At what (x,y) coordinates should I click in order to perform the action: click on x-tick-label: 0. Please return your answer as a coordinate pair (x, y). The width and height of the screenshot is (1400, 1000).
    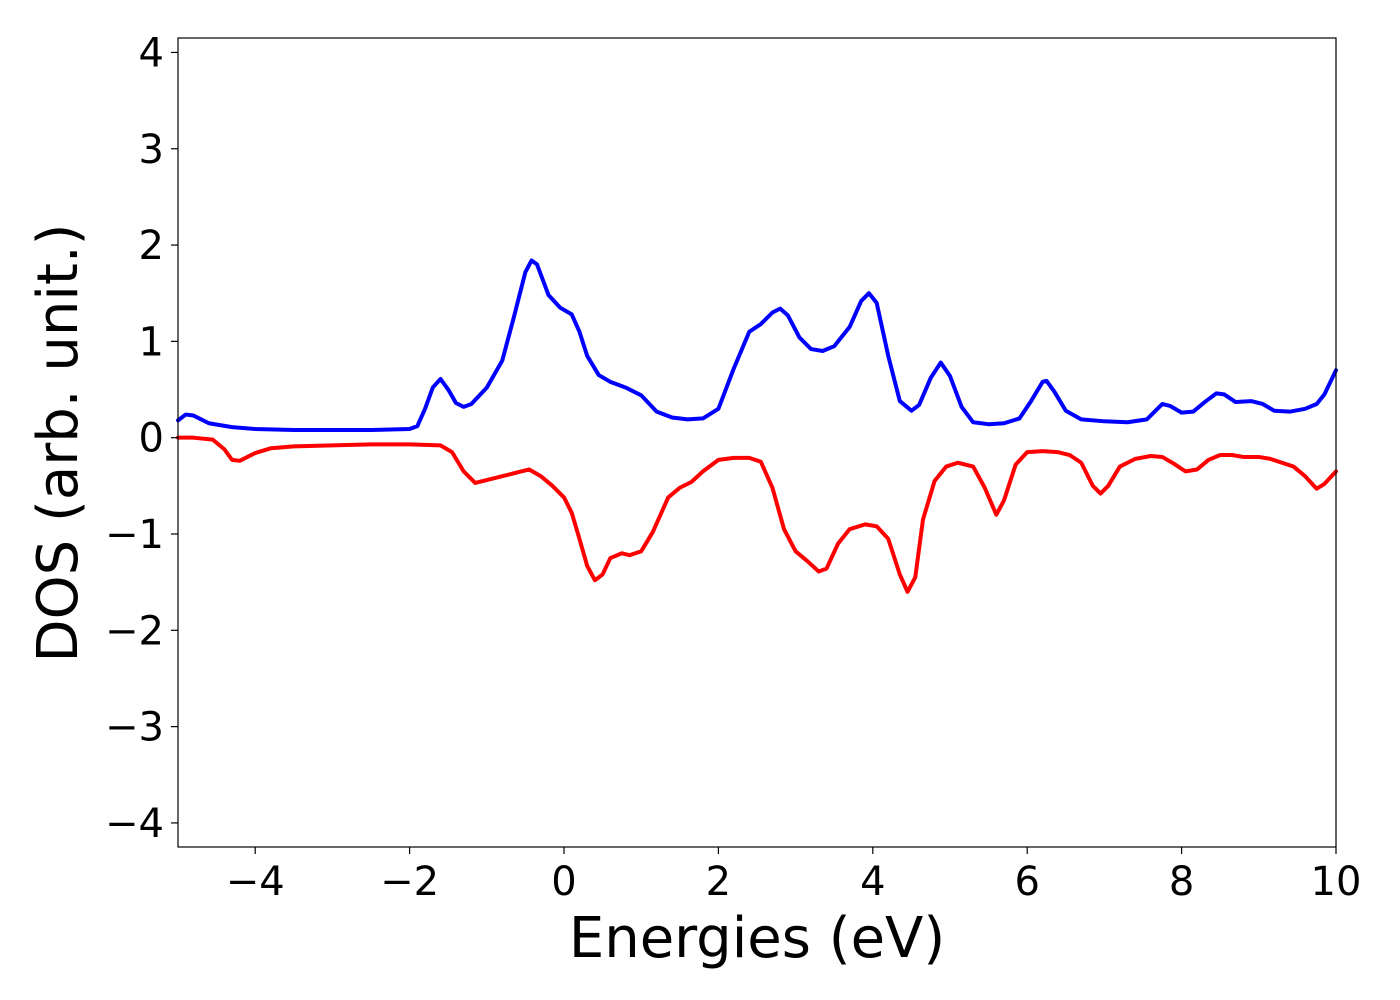
    Looking at the image, I should click on (563, 882).